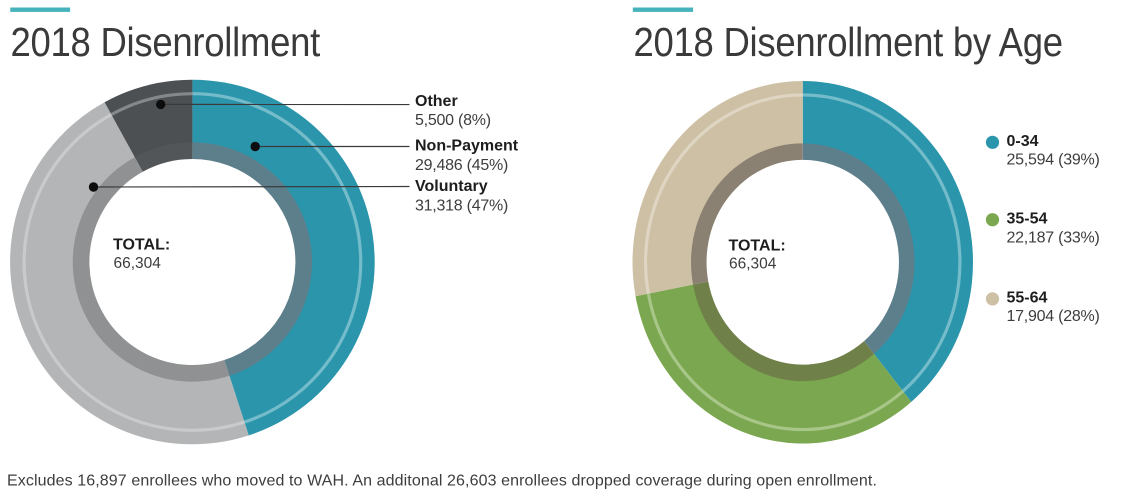 Image resolution: width=1129 pixels, height=499 pixels. What do you see at coordinates (1053, 316) in the screenshot?
I see `svg-text: 17,904 (28%)` at bounding box center [1053, 316].